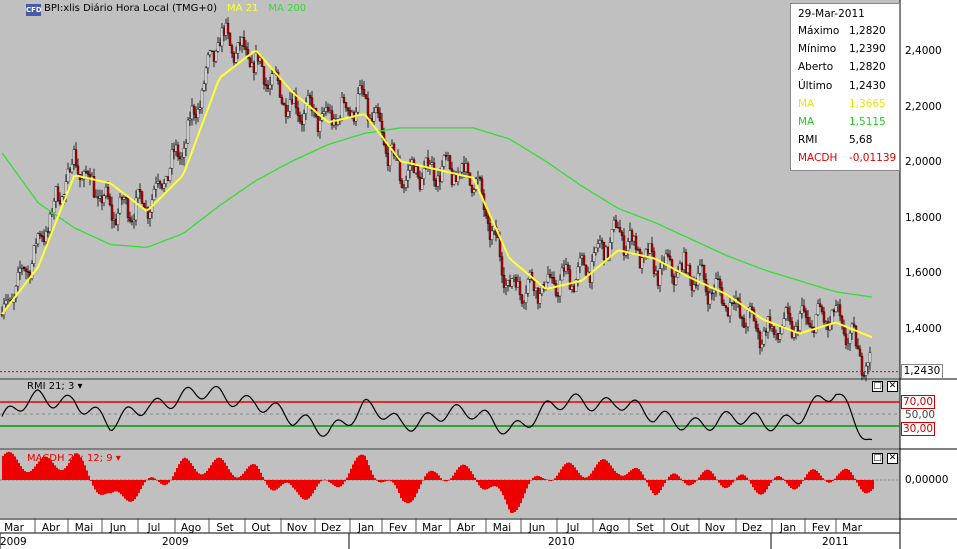 This screenshot has width=957, height=549. What do you see at coordinates (131, 8) in the screenshot?
I see `symbol-legend: BPI:xlis Diário Hora Local (TMG+0)` at bounding box center [131, 8].